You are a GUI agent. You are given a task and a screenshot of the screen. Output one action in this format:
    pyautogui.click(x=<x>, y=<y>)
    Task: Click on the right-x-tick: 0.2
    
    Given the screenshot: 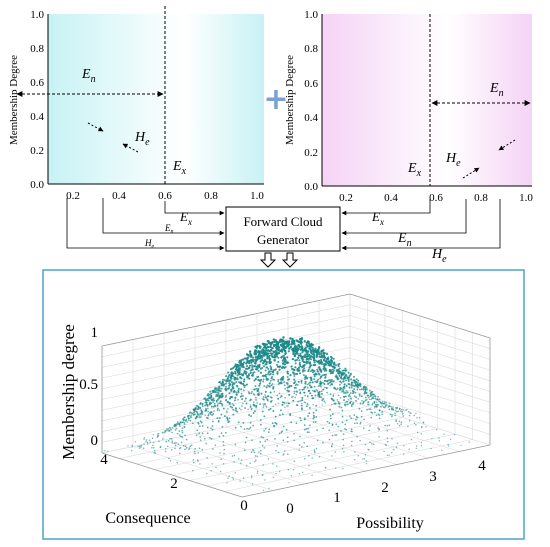 What is the action you would take?
    pyautogui.click(x=346, y=198)
    